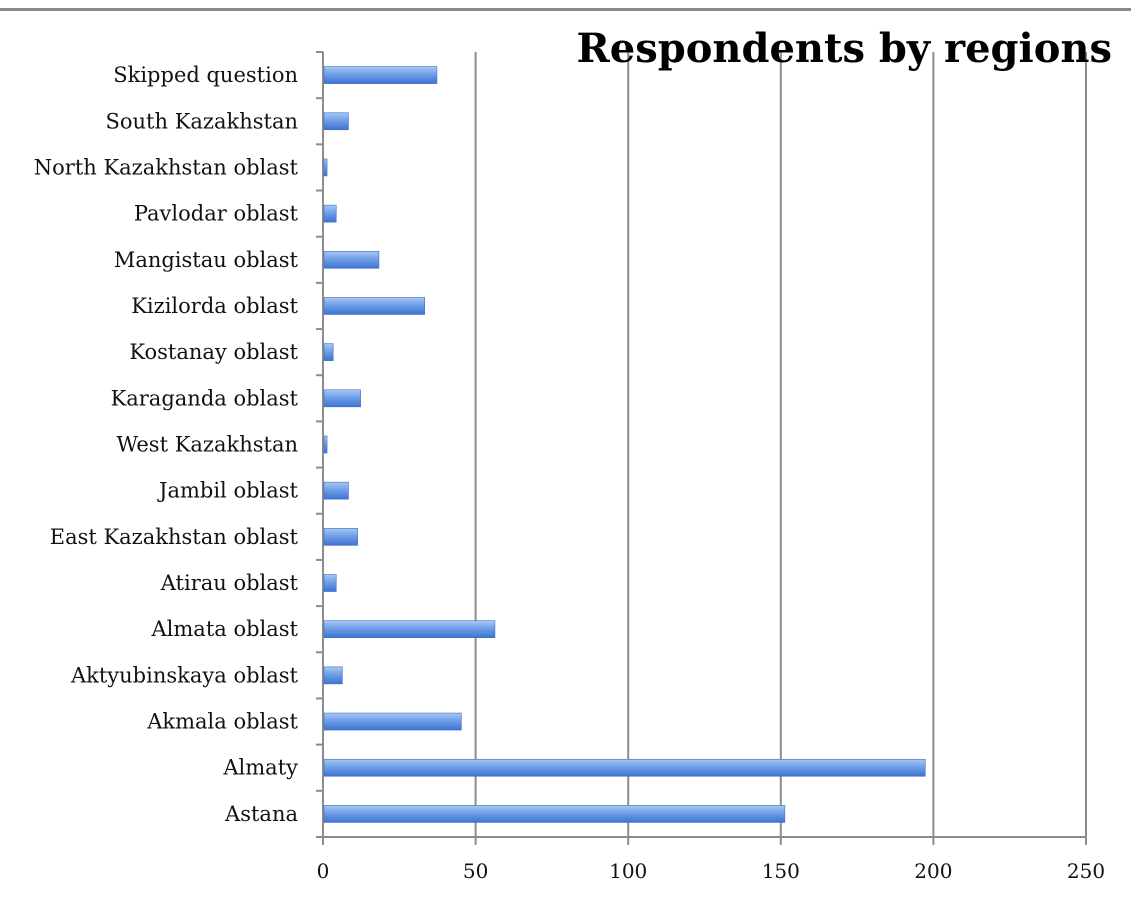 This screenshot has height=898, width=1131. I want to click on category-label: Akmala oblast, so click(222, 722).